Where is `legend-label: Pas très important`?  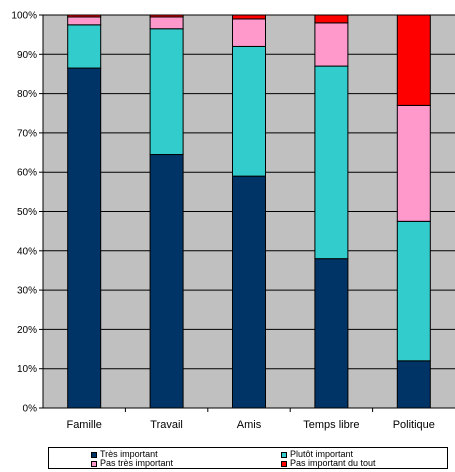
legend-label: Pas très important is located at coordinates (137, 463).